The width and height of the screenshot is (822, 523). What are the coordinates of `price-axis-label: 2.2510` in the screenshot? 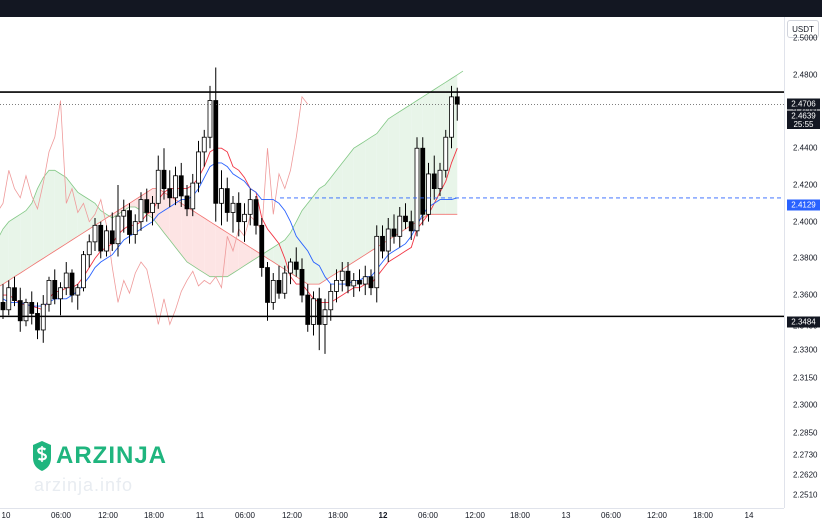 It's located at (805, 495).